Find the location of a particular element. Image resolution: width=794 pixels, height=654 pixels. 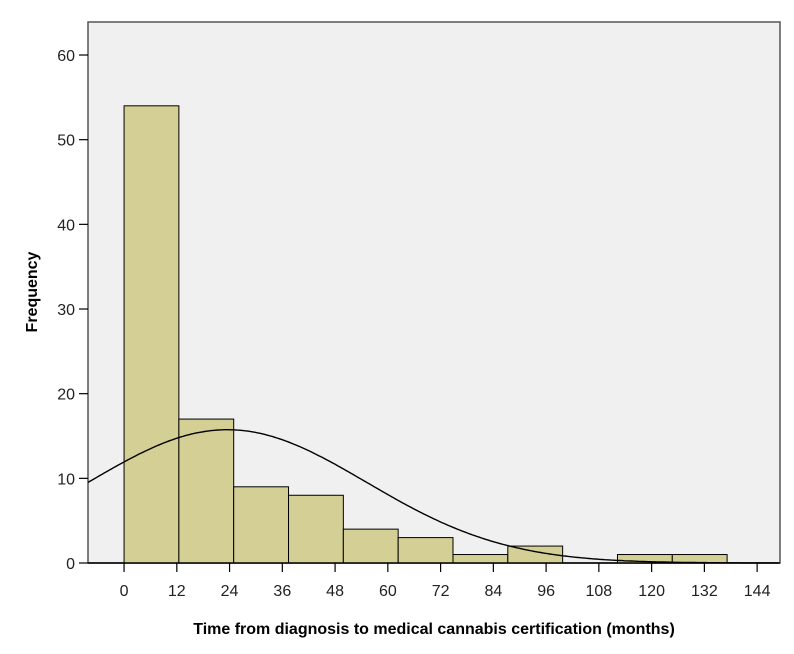

y-axis-label: Frequency is located at coordinates (32, 291).